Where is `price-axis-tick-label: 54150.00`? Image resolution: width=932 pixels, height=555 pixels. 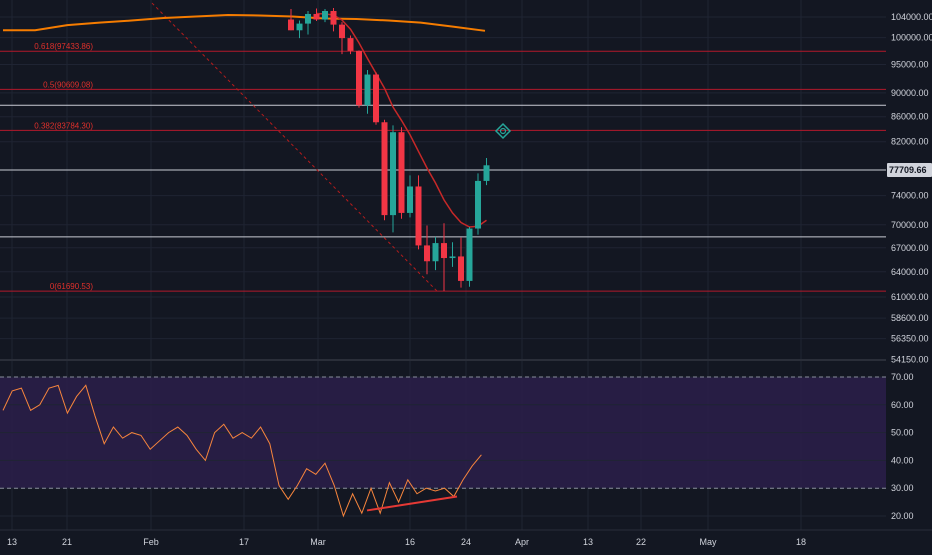 price-axis-tick-label: 54150.00 is located at coordinates (910, 360).